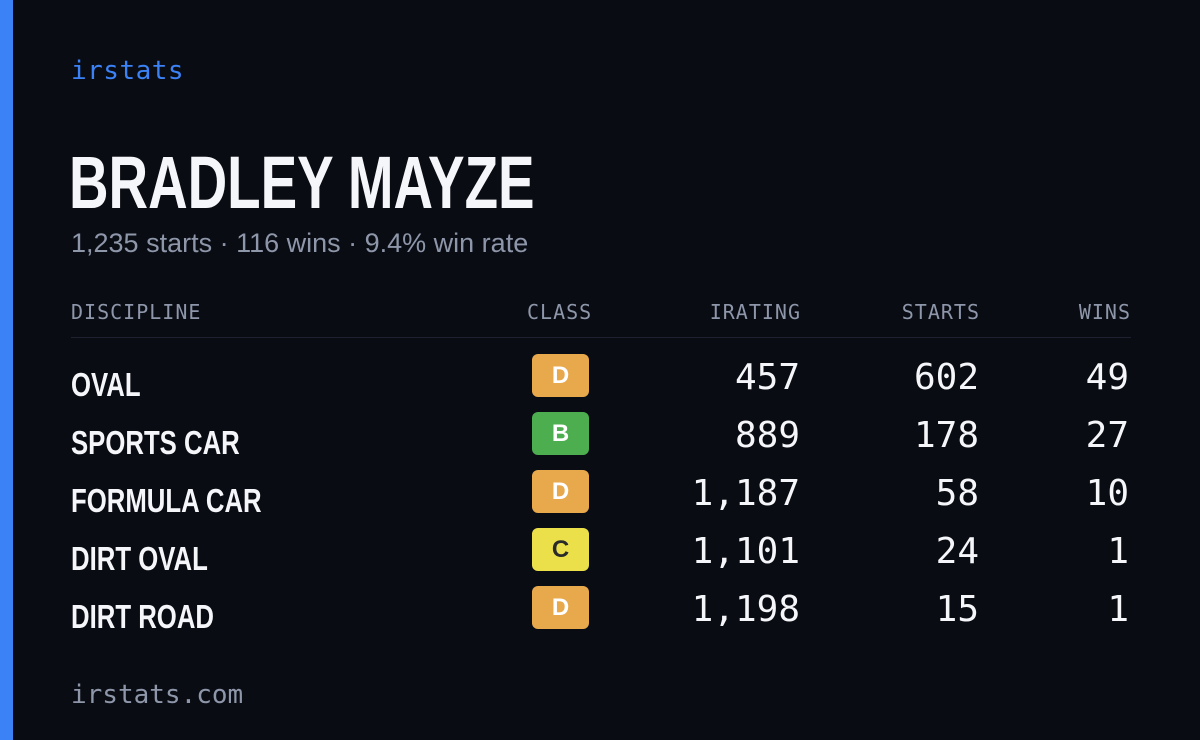 This screenshot has height=740, width=1200. I want to click on accent-bar, so click(6, 370).